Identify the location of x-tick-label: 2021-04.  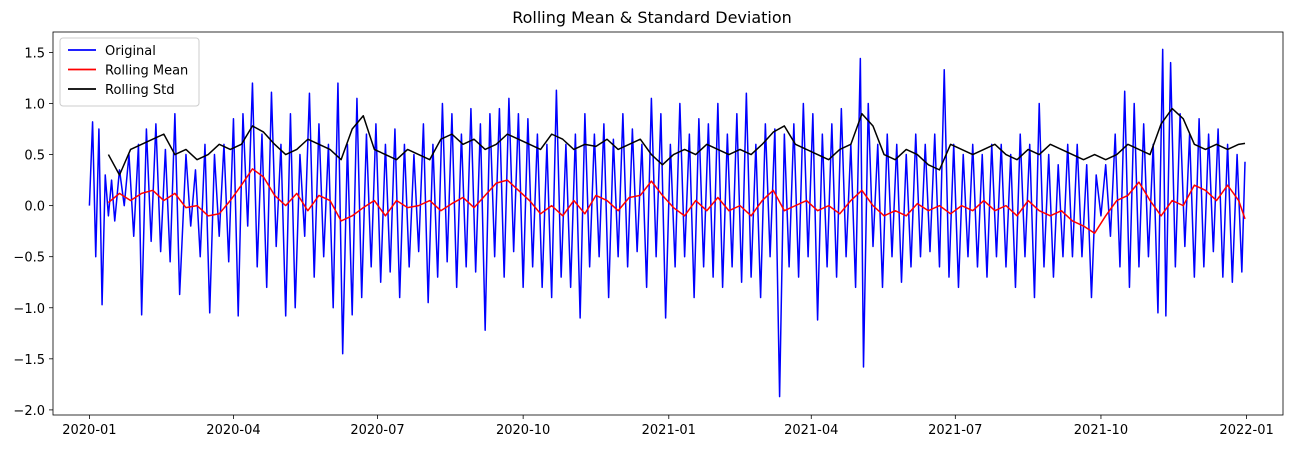
(811, 430).